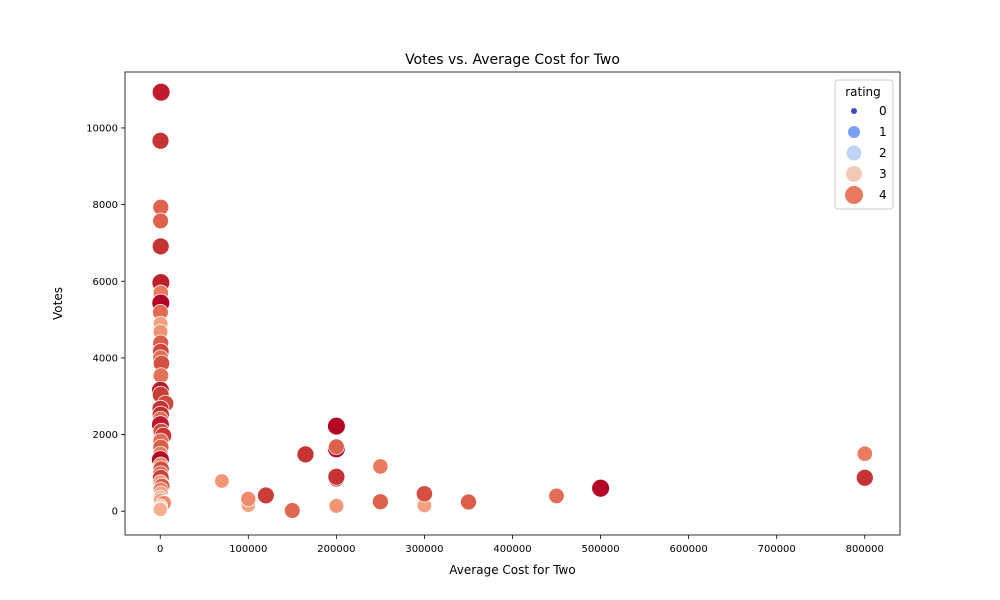 The image size is (1000, 600). What do you see at coordinates (336, 549) in the screenshot?
I see `x-tick-label: 200000` at bounding box center [336, 549].